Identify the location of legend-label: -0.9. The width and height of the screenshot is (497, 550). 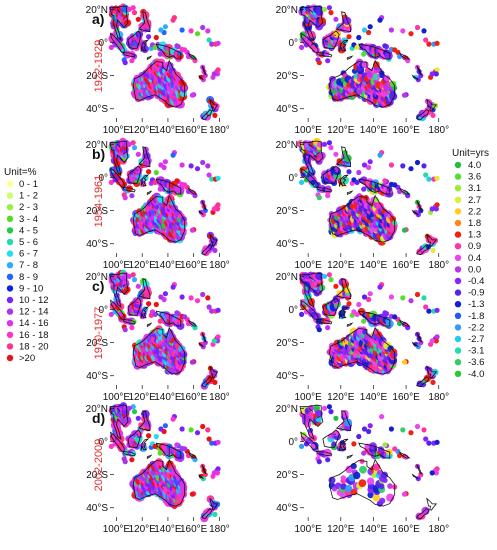
(476, 293).